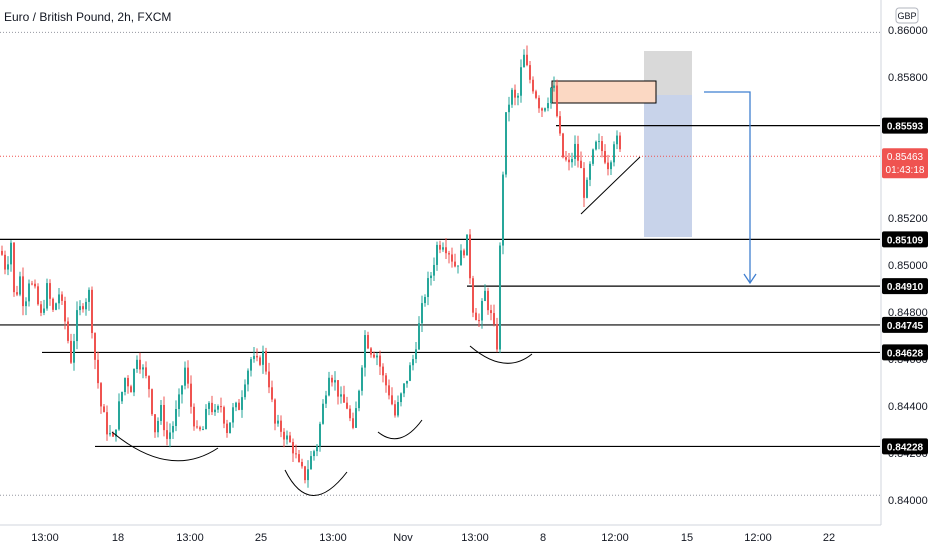  Describe the element at coordinates (727, 186) in the screenshot. I see `arrow-path` at that location.